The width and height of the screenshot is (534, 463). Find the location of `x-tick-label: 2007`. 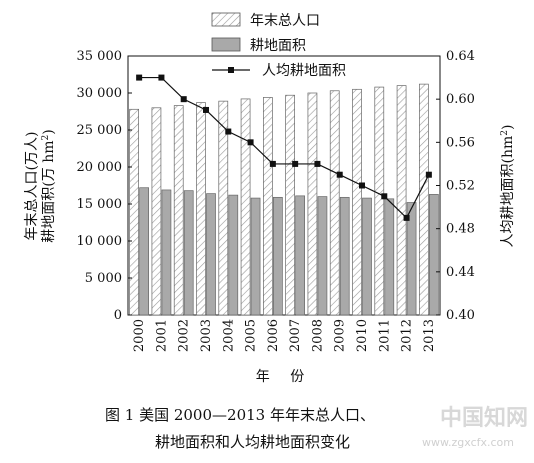

x-tick-label: 2007 is located at coordinates (295, 335).